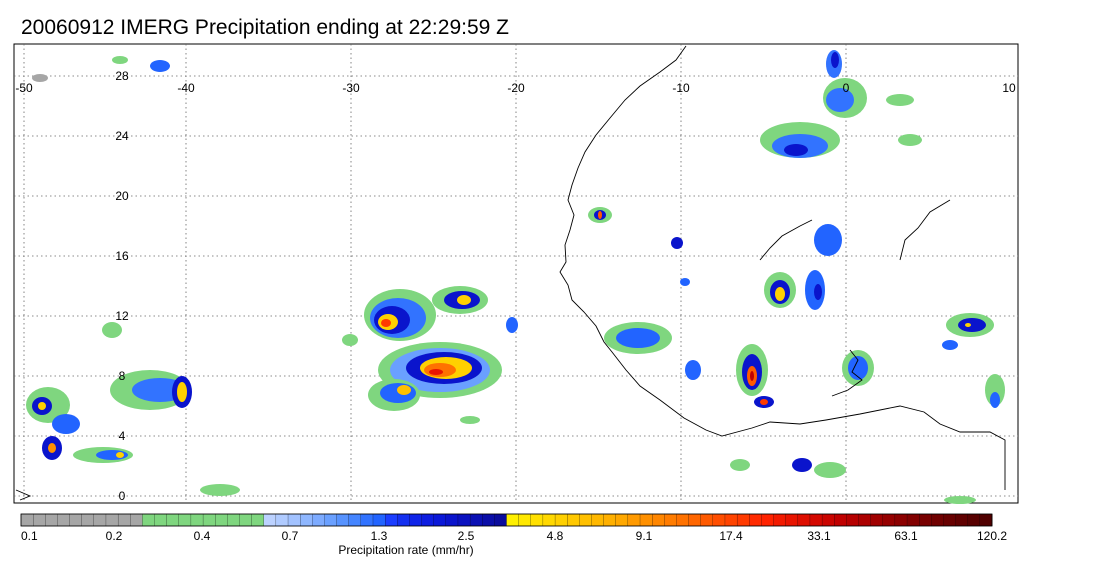 Image resolution: width=1101 pixels, height=571 pixels. I want to click on colorbar-tick-label: 17.4, so click(731, 536).